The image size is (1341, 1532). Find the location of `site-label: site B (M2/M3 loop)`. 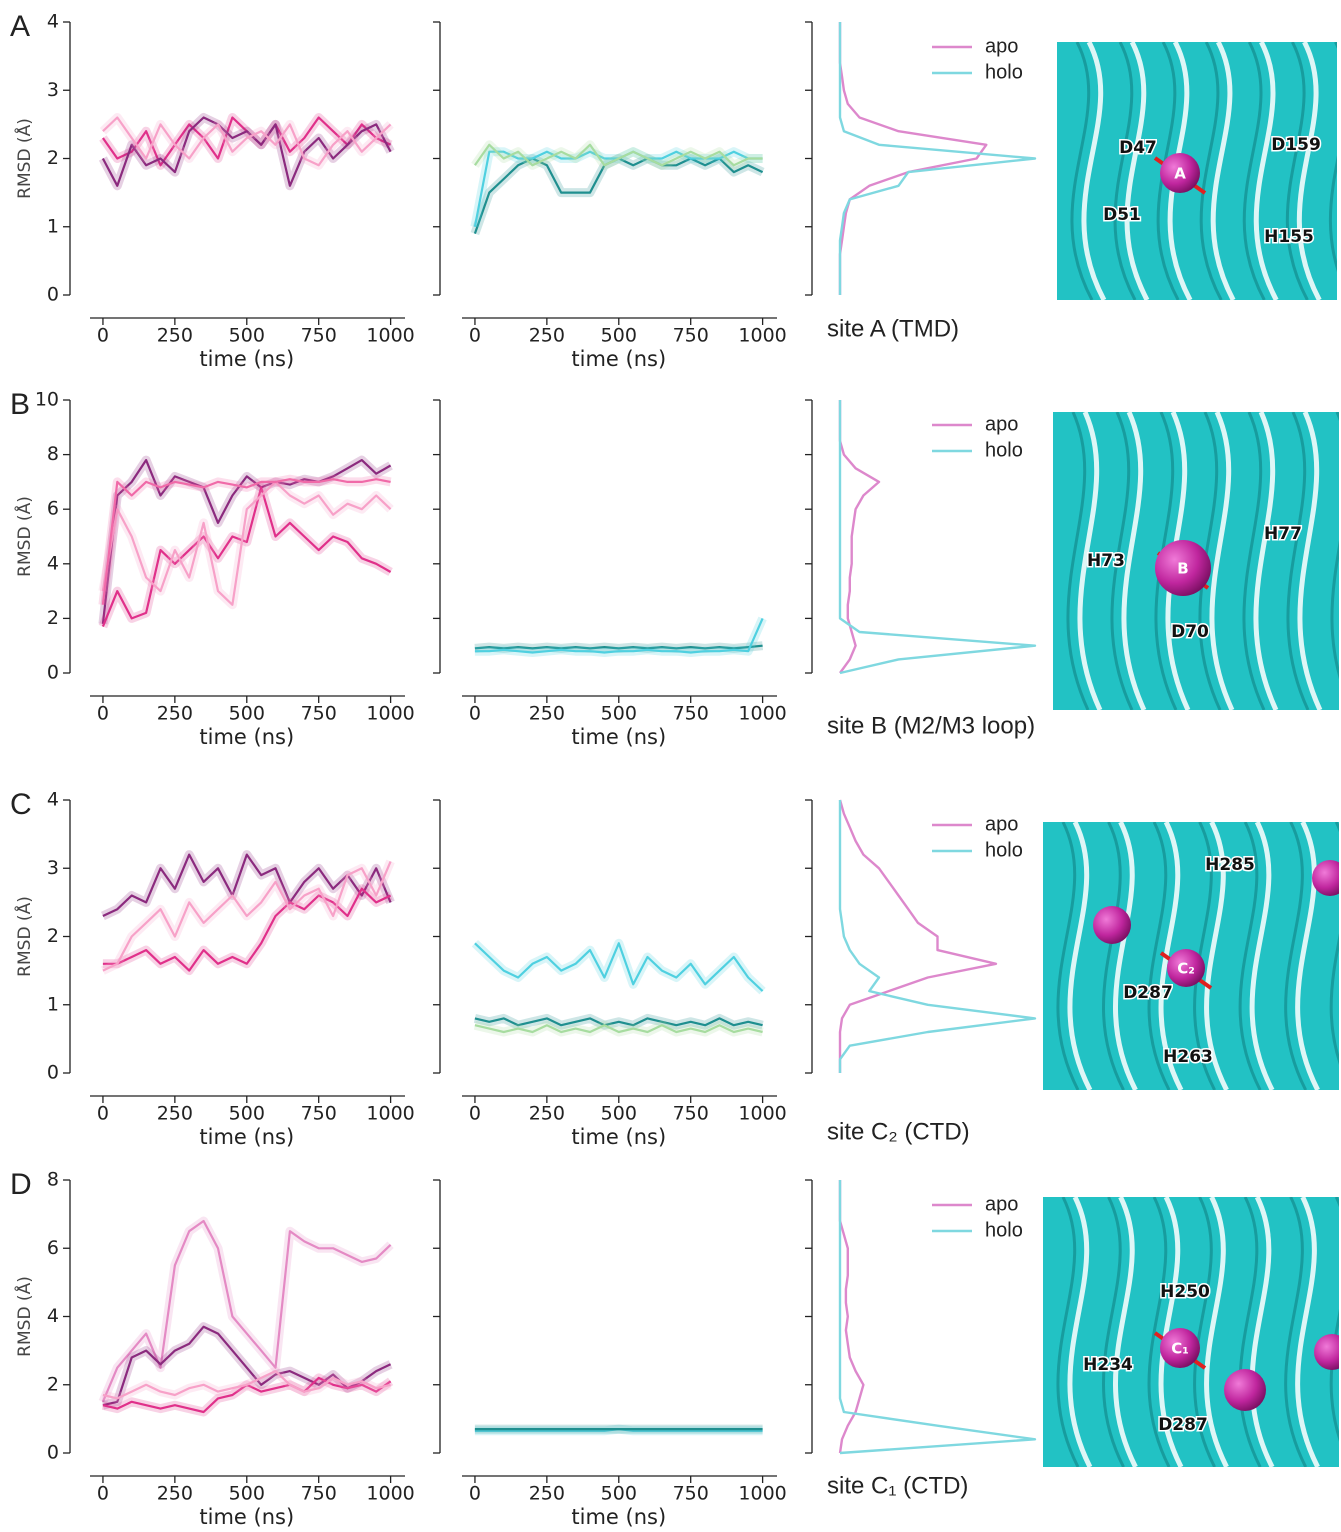

site-label: site B (M2/M3 loop) is located at coordinates (931, 725).